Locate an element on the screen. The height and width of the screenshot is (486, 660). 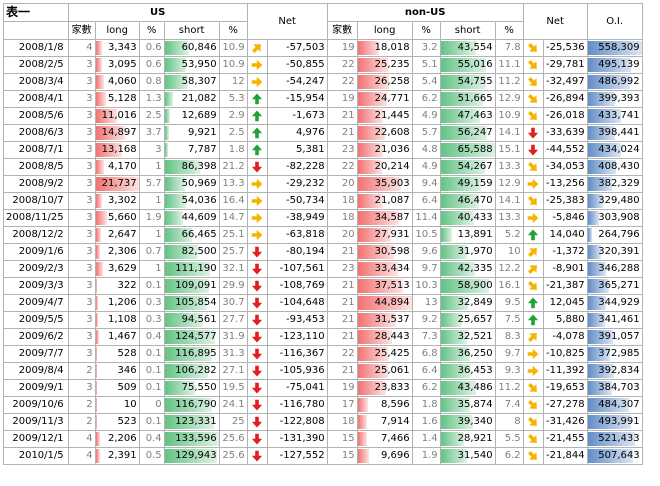
us-short-pct-cell: 30.7 is located at coordinates (233, 303).